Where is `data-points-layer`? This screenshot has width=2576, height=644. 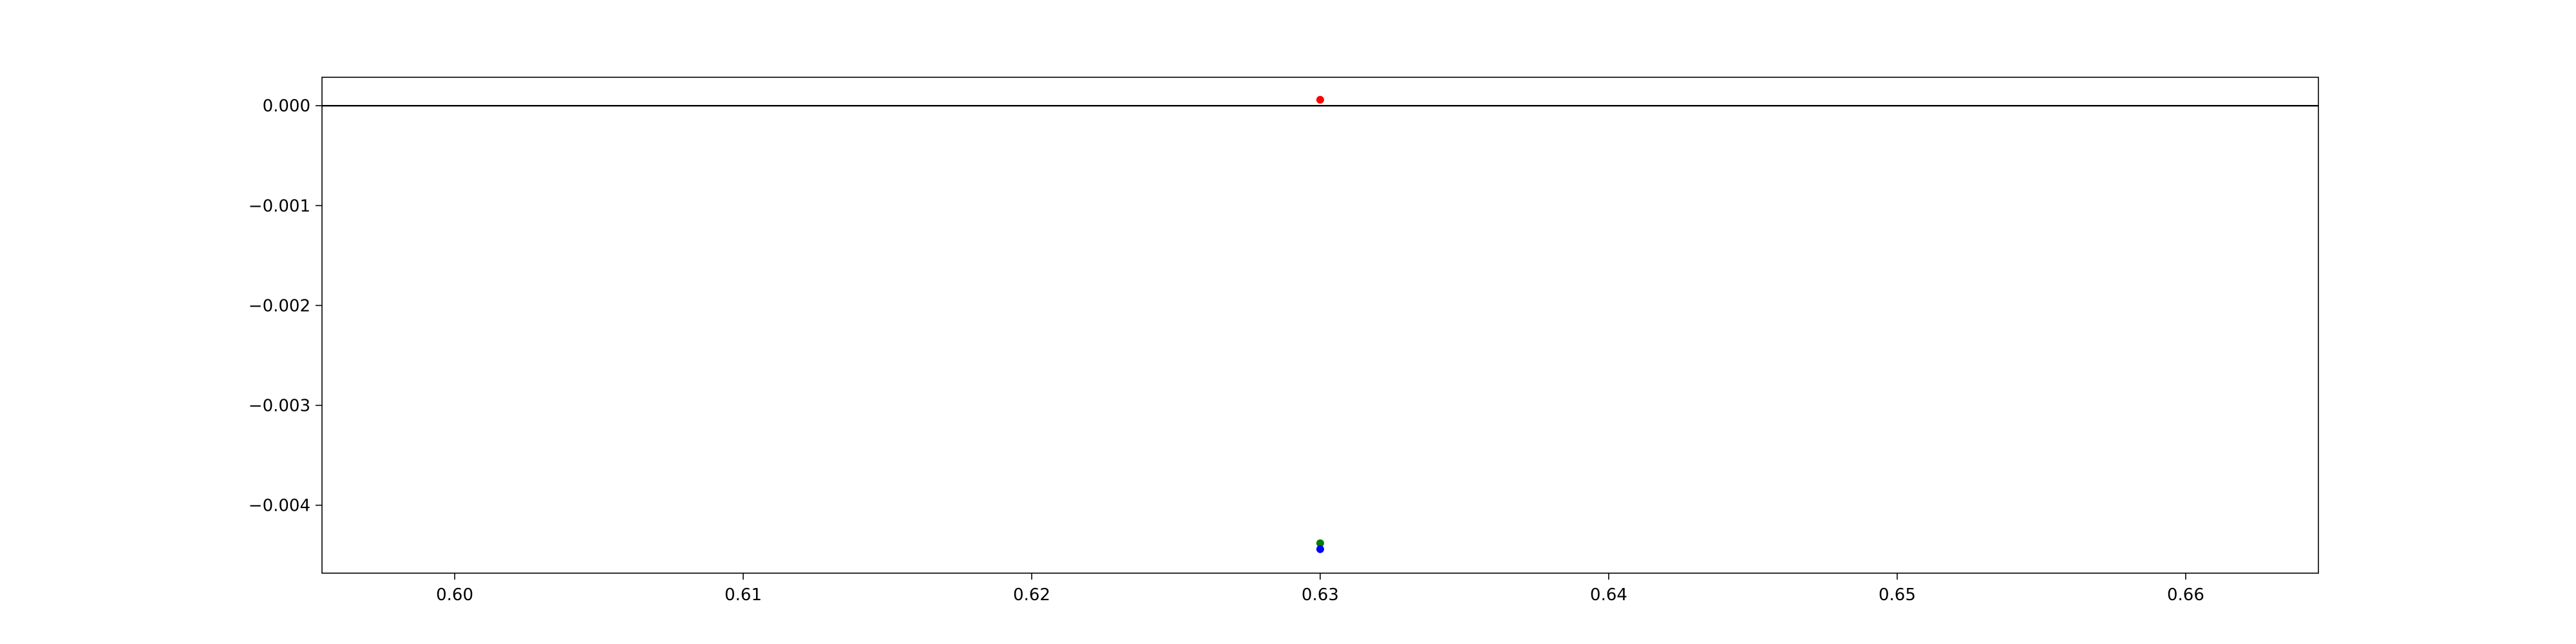 data-points-layer is located at coordinates (1320, 324).